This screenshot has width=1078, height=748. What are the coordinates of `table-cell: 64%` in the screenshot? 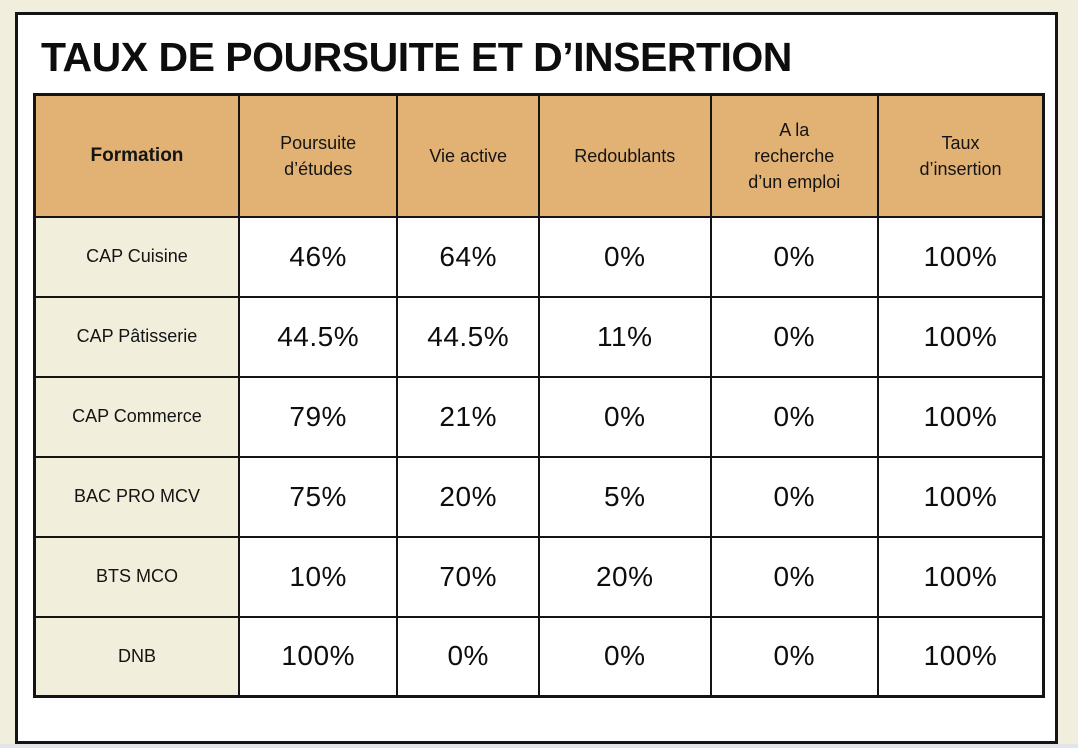 It's located at (468, 256).